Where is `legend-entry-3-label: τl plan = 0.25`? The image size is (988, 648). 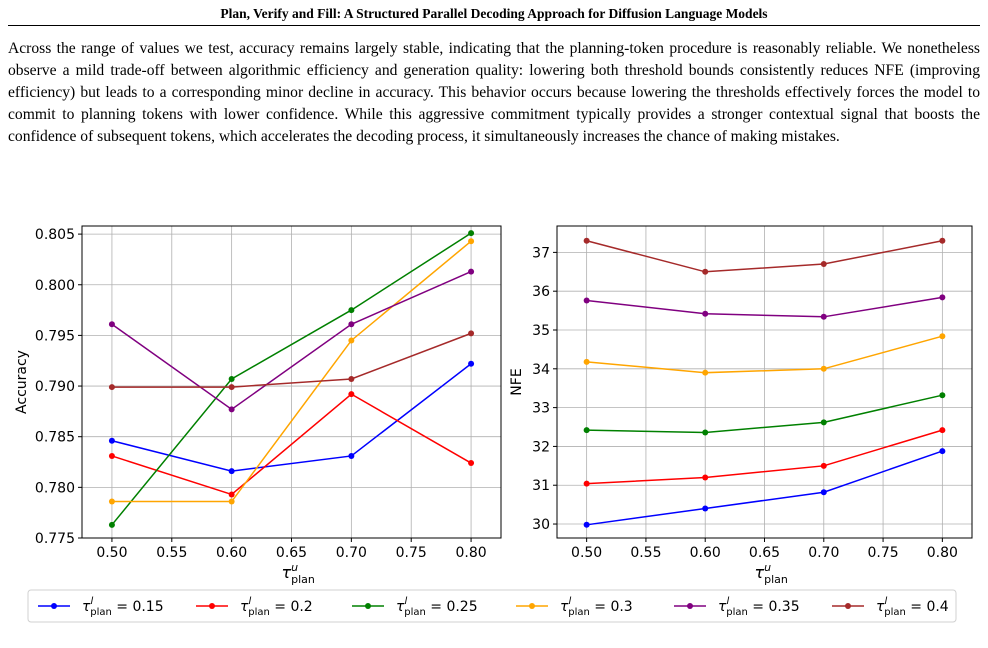
legend-entry-3-label: τl plan = 0.25 is located at coordinates (437, 607).